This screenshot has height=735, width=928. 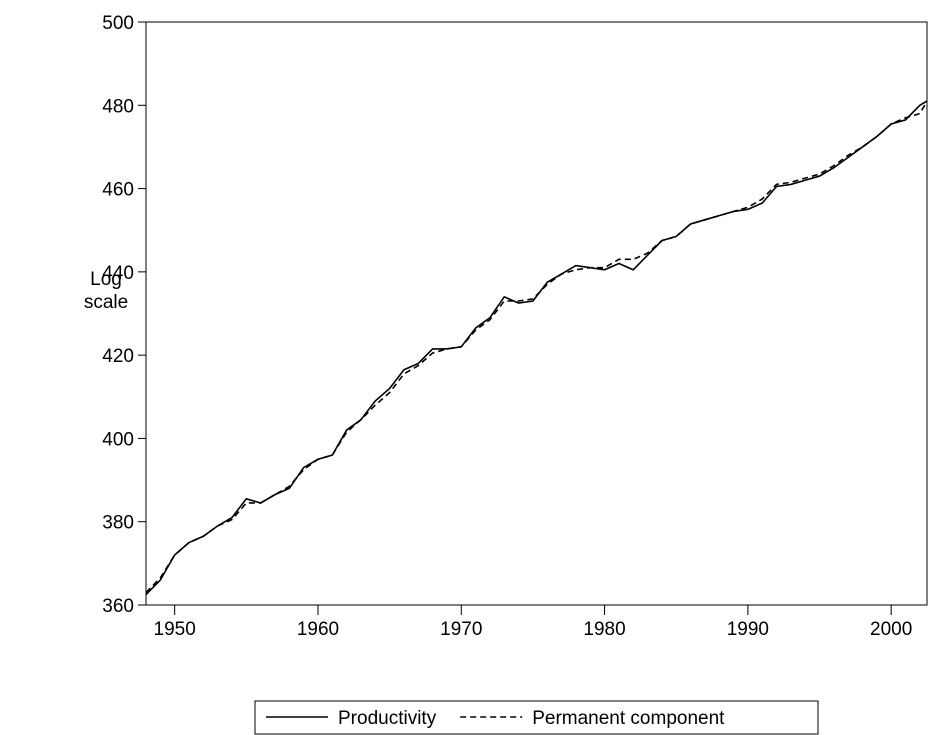 I want to click on y-tick-label: 460, so click(x=118, y=190).